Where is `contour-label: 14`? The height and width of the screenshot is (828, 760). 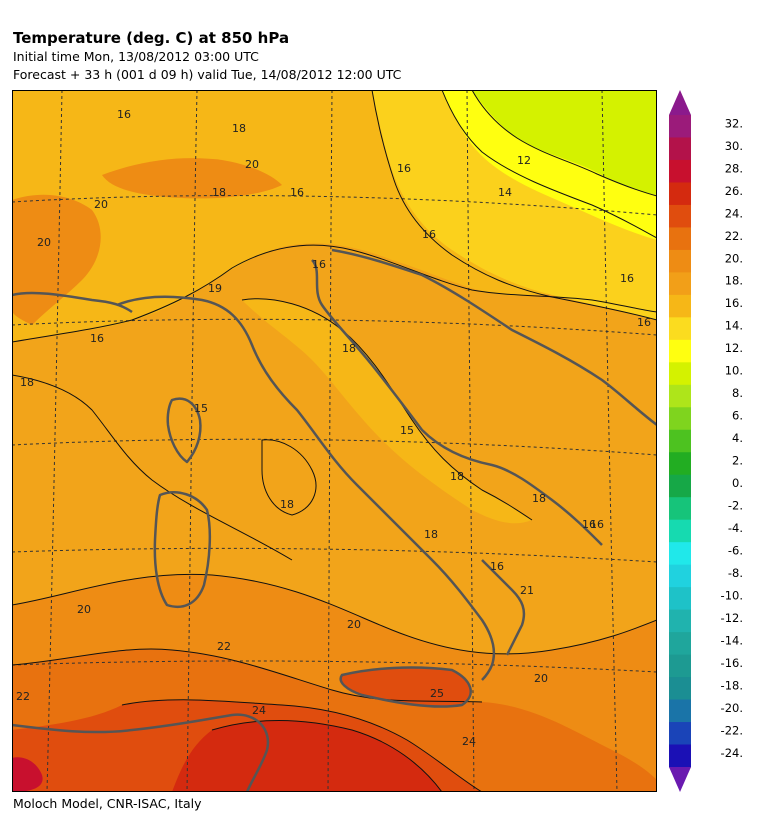
contour-label: 14 is located at coordinates (505, 192).